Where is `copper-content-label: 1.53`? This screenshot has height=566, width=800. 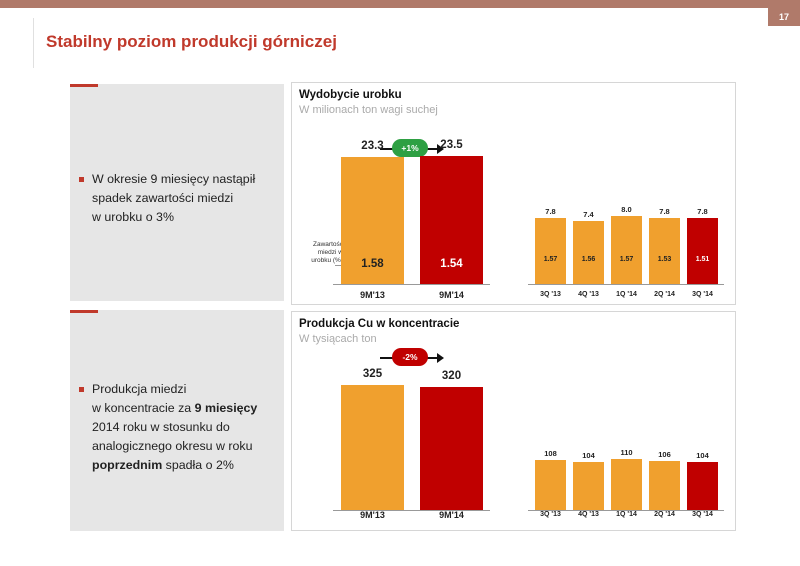 copper-content-label: 1.53 is located at coordinates (664, 259).